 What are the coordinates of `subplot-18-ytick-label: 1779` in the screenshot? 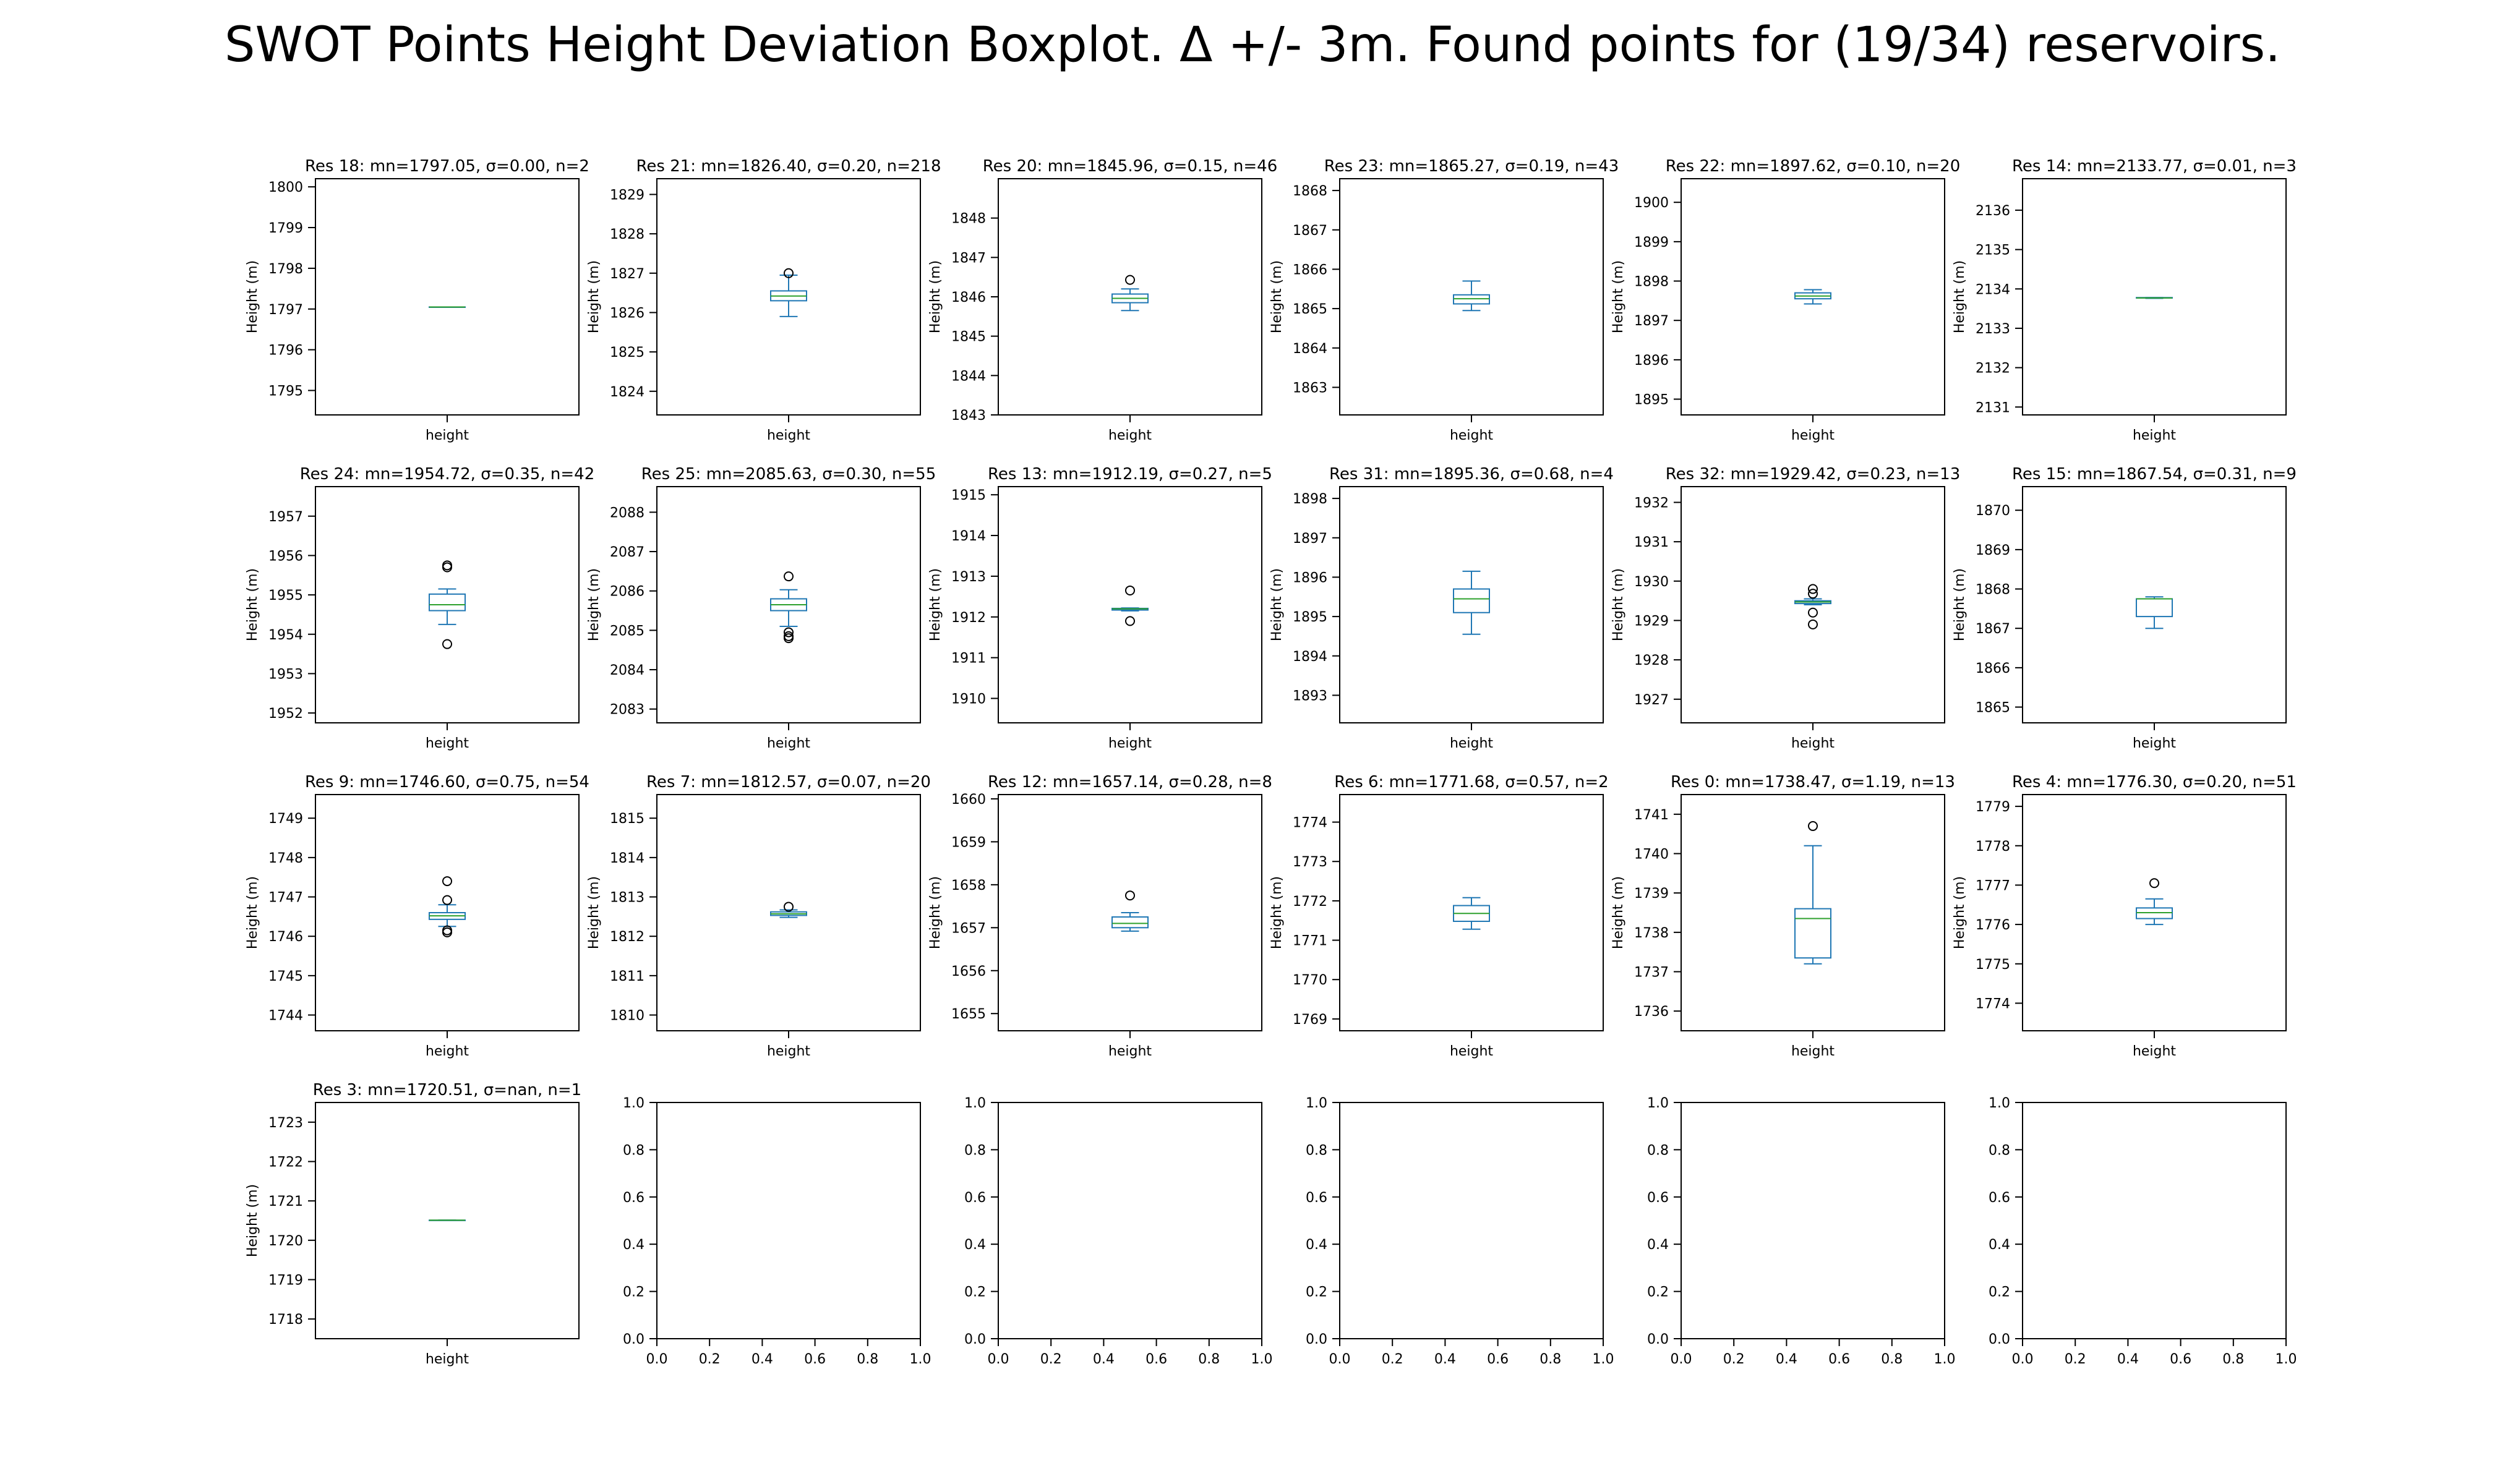 It's located at (1993, 807).